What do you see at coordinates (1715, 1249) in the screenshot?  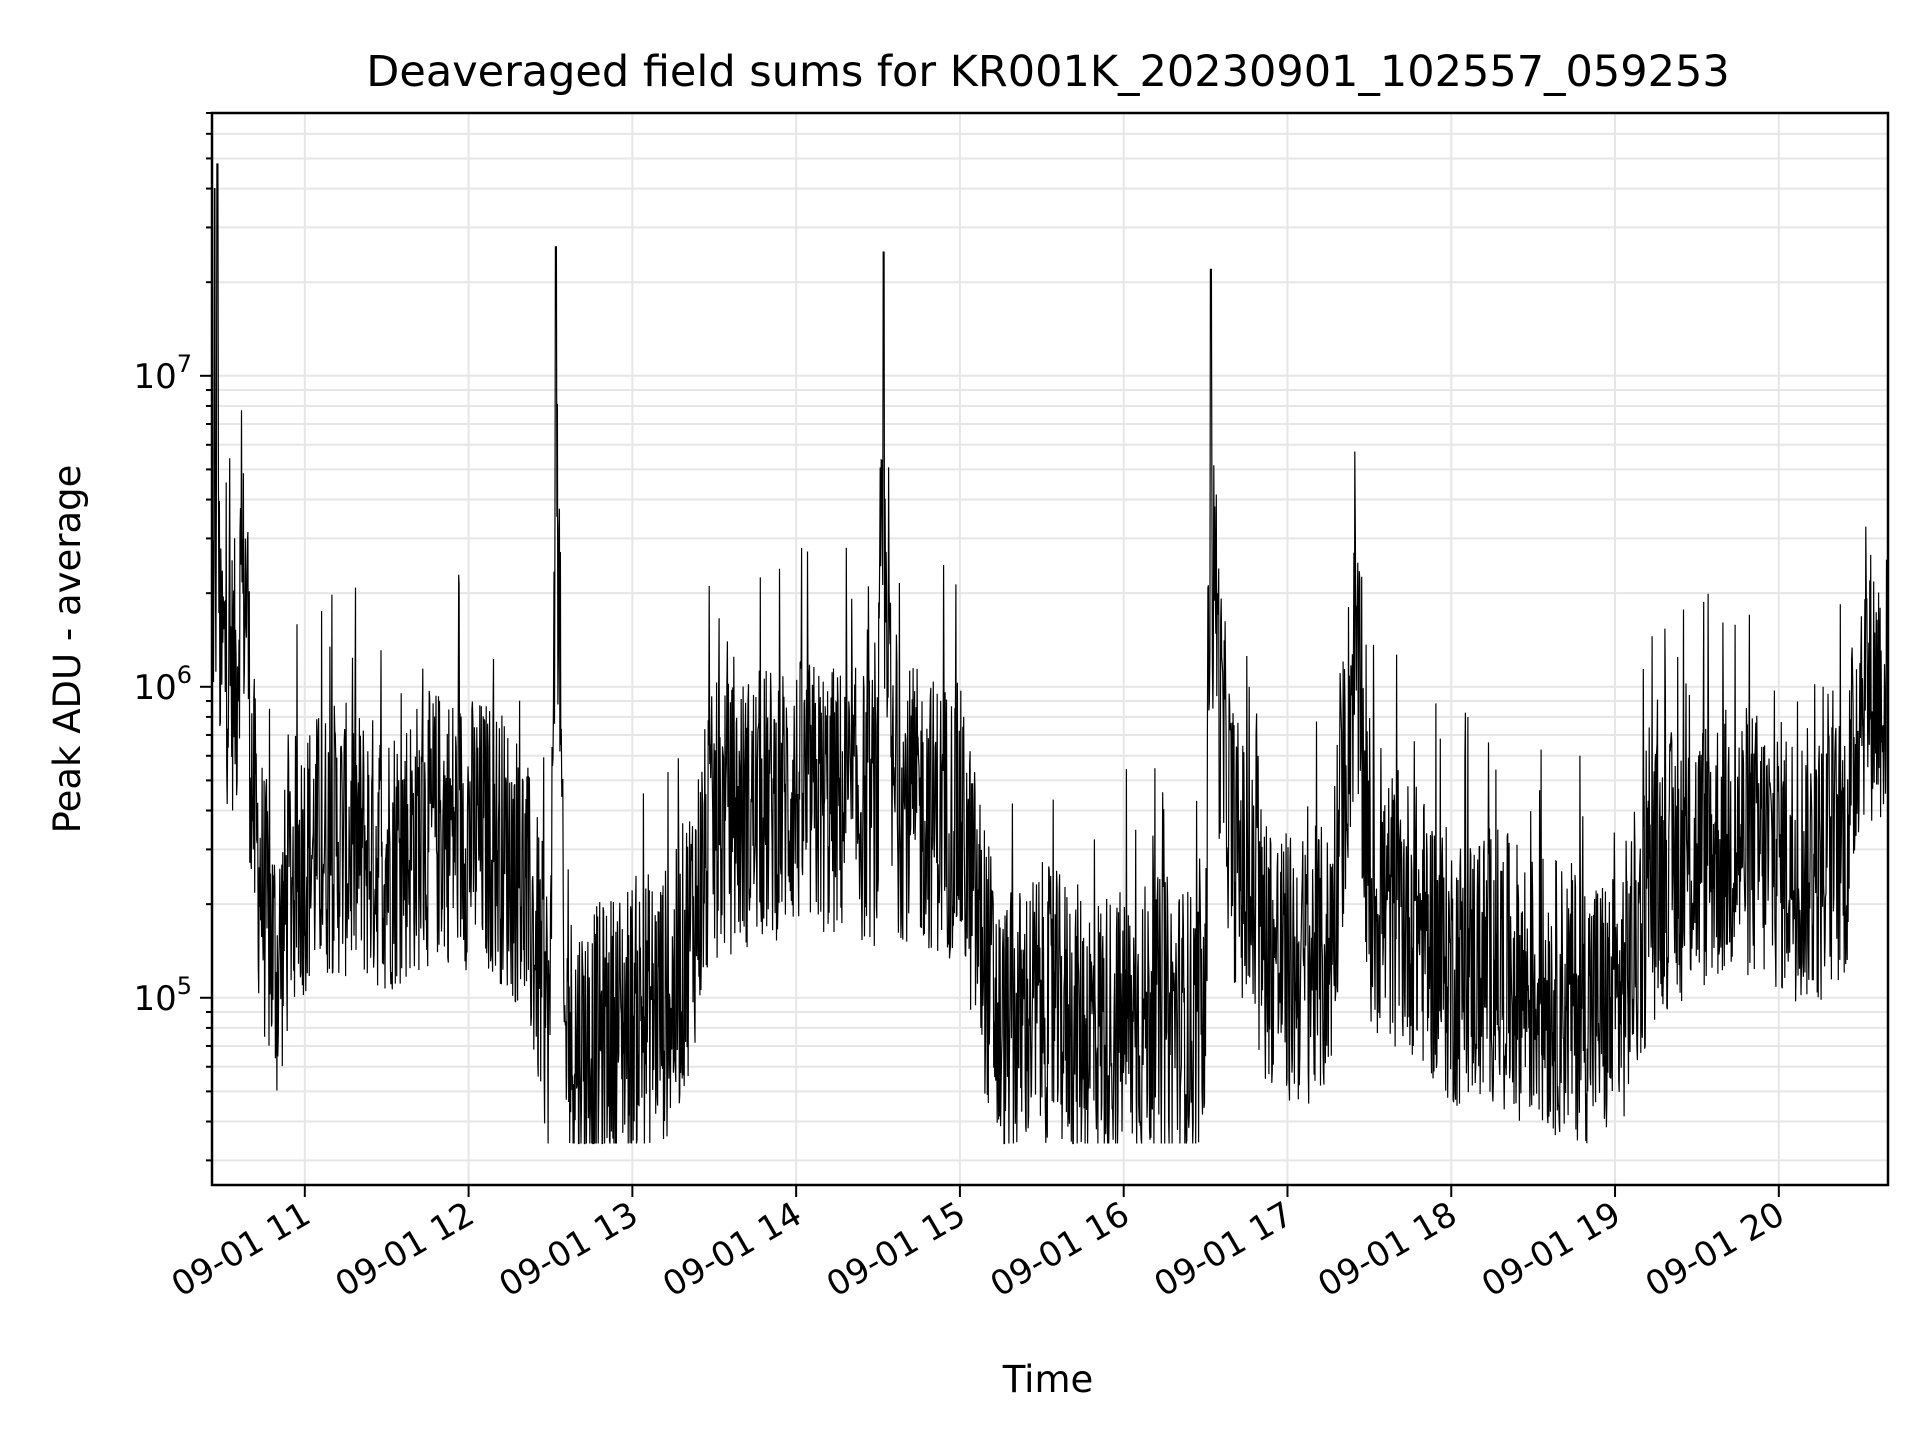 I see `x-tick-label: 09-01 20` at bounding box center [1715, 1249].